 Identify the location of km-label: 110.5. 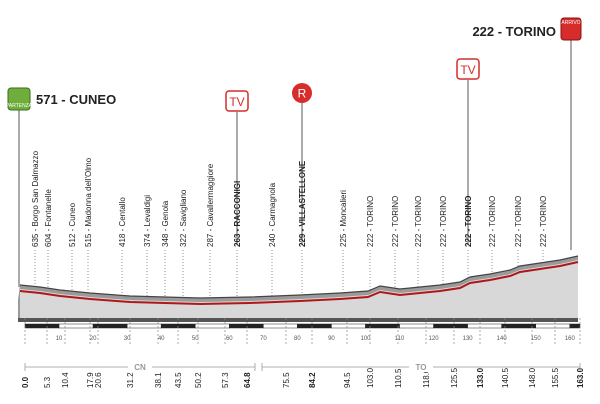
(398, 378).